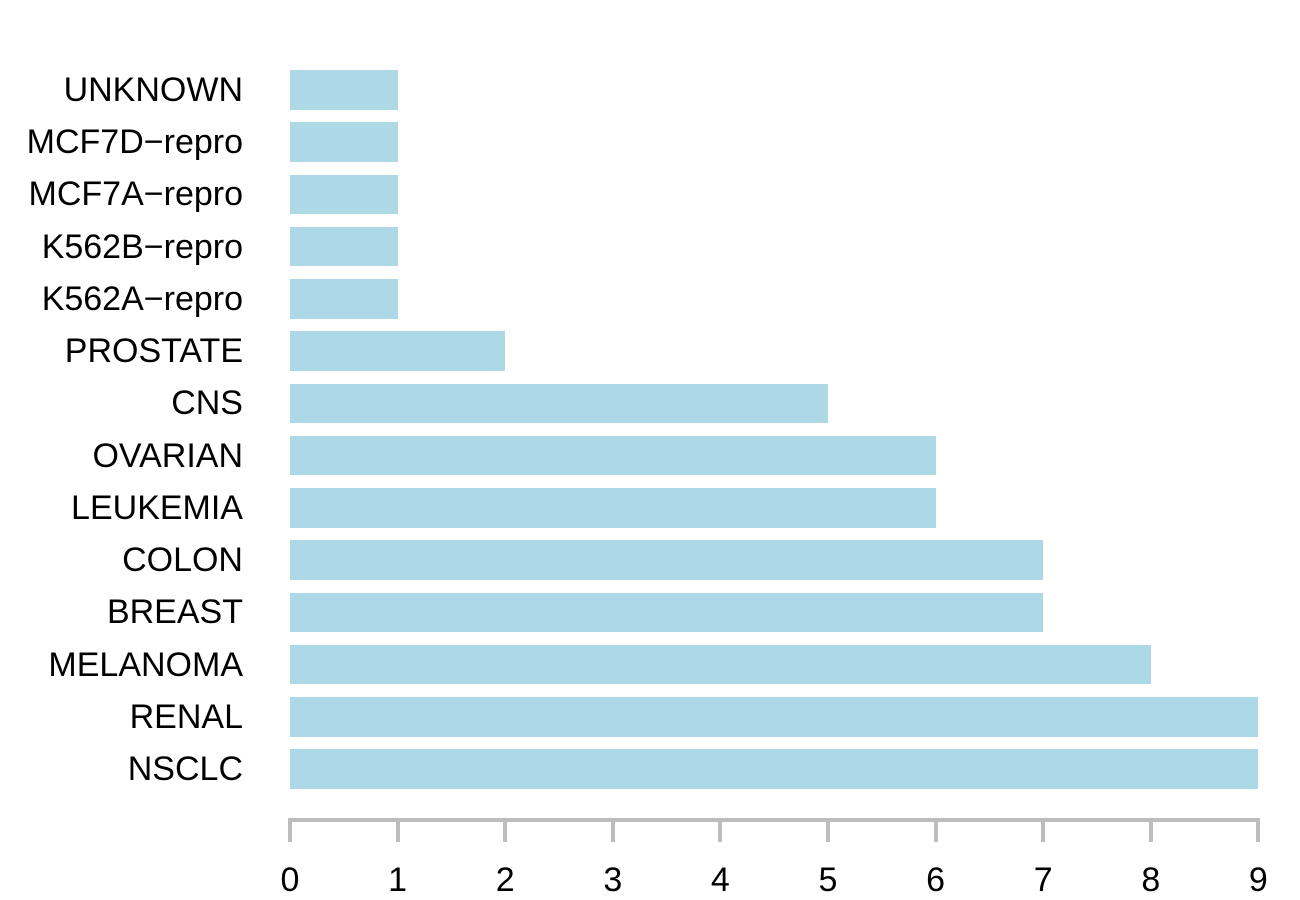 This screenshot has height=900, width=1300. What do you see at coordinates (936, 880) in the screenshot?
I see `x-axis-tick-label: 6` at bounding box center [936, 880].